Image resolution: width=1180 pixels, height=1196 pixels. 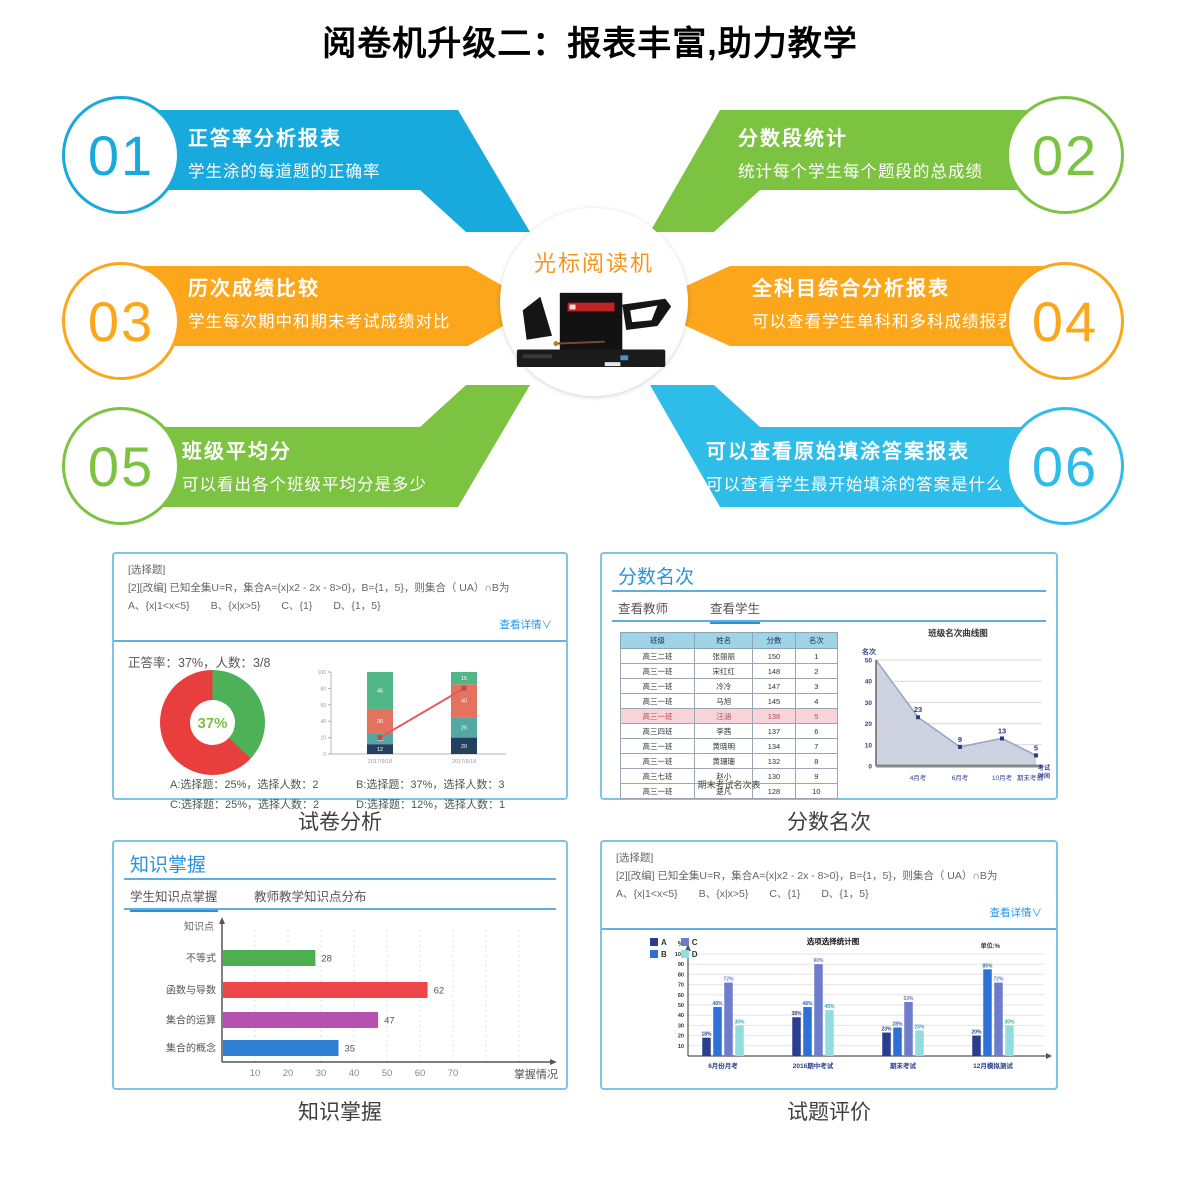 What do you see at coordinates (816, 716) in the screenshot?
I see `score-table-cell: 5` at bounding box center [816, 716].